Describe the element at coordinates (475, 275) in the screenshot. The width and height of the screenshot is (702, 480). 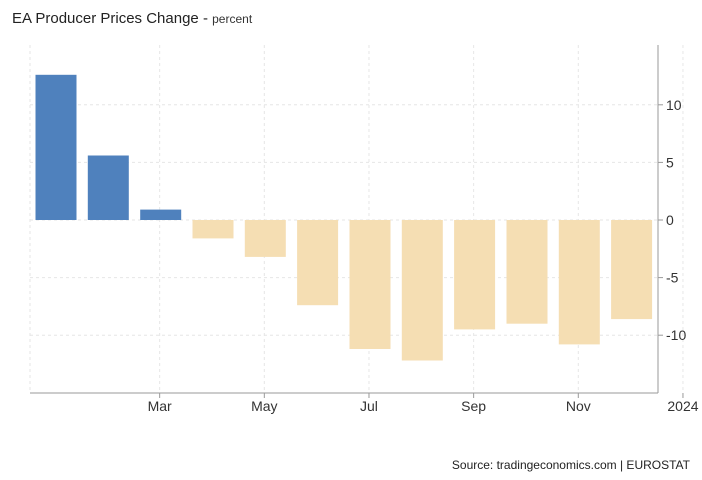
I see `bar-sep-2023` at that location.